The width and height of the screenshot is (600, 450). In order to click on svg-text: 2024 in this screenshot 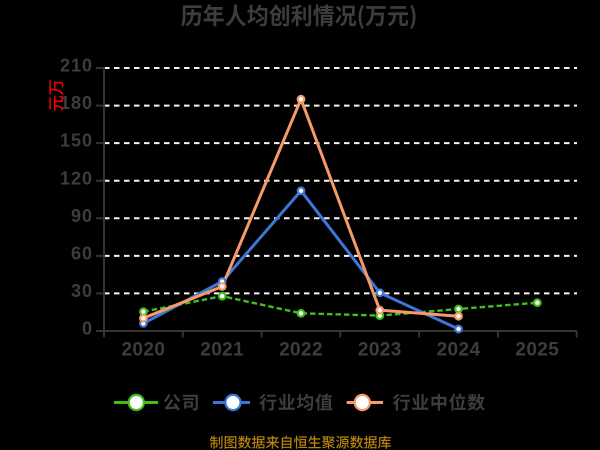, I will do `click(459, 349)`.